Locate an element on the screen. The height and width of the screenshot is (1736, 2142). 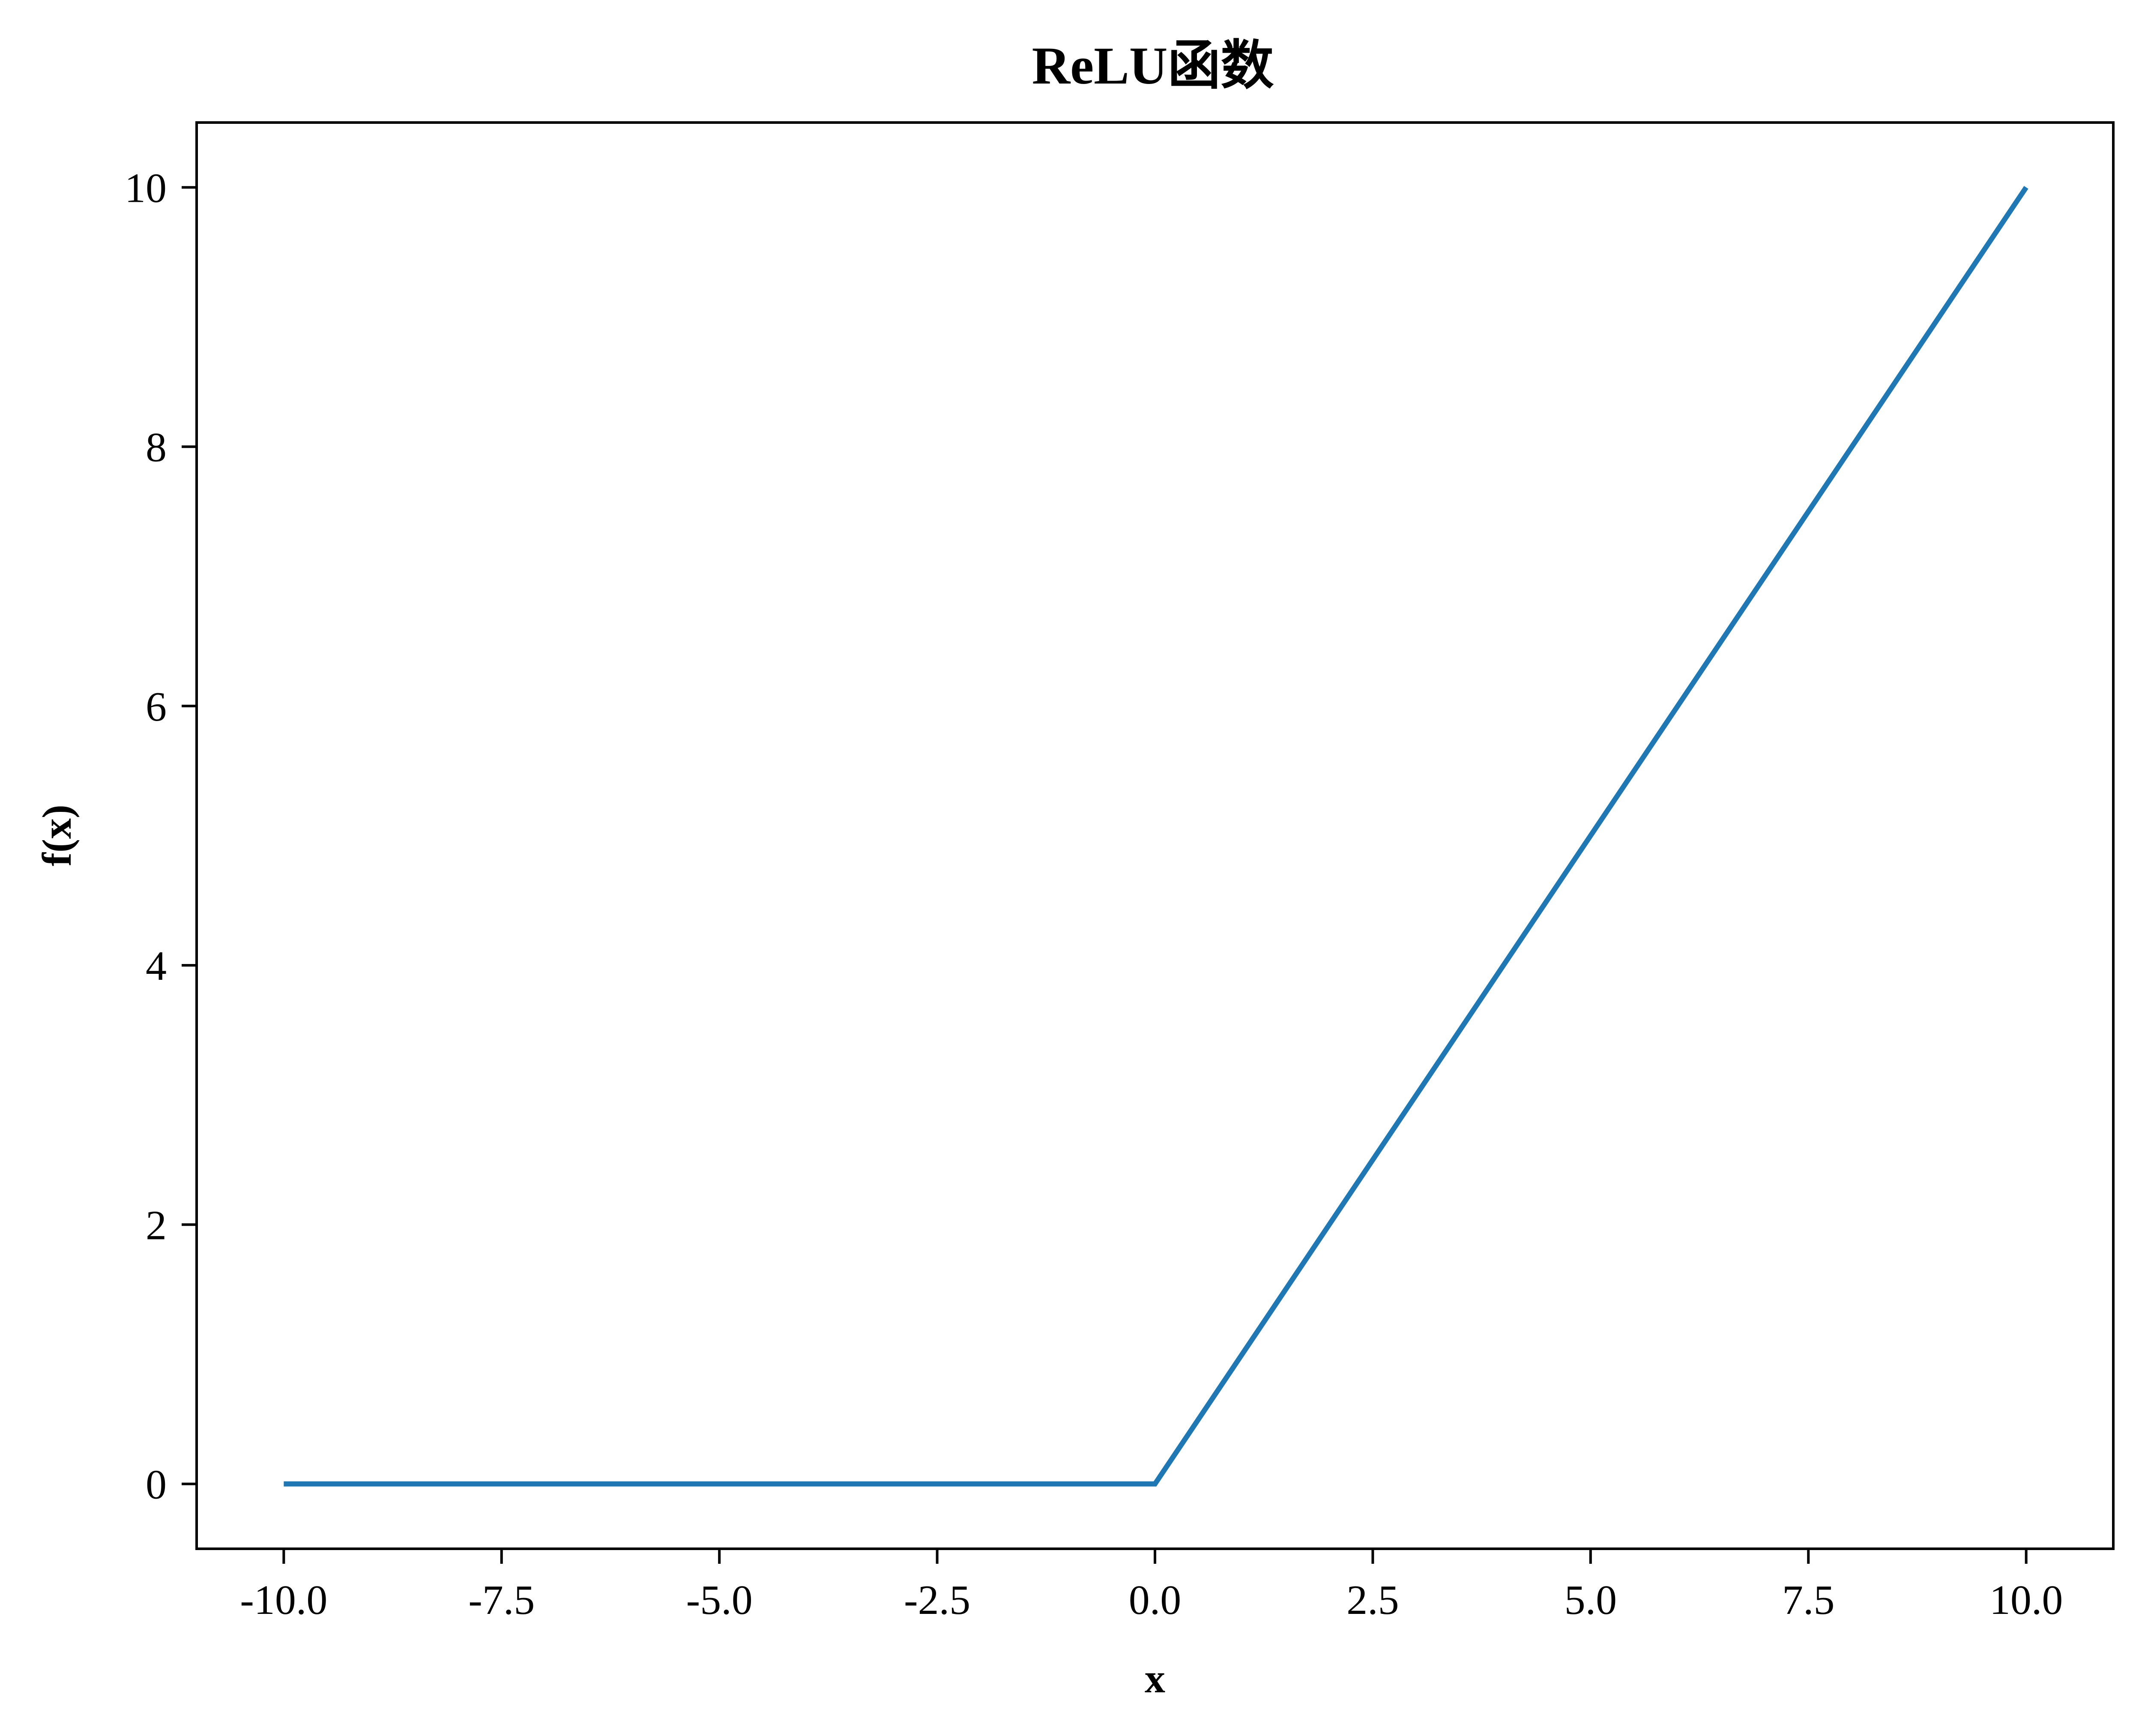
x-tick-label: 7.5 is located at coordinates (1808, 1600).